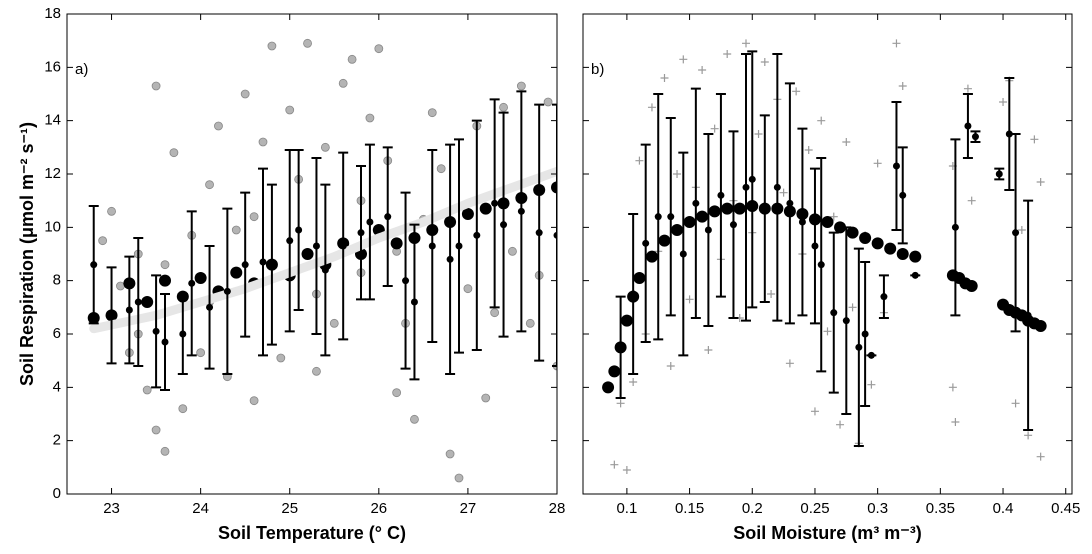 The height and width of the screenshot is (554, 1092). Describe the element at coordinates (1003, 508) in the screenshot. I see `x-tick-label: 0.4` at that location.